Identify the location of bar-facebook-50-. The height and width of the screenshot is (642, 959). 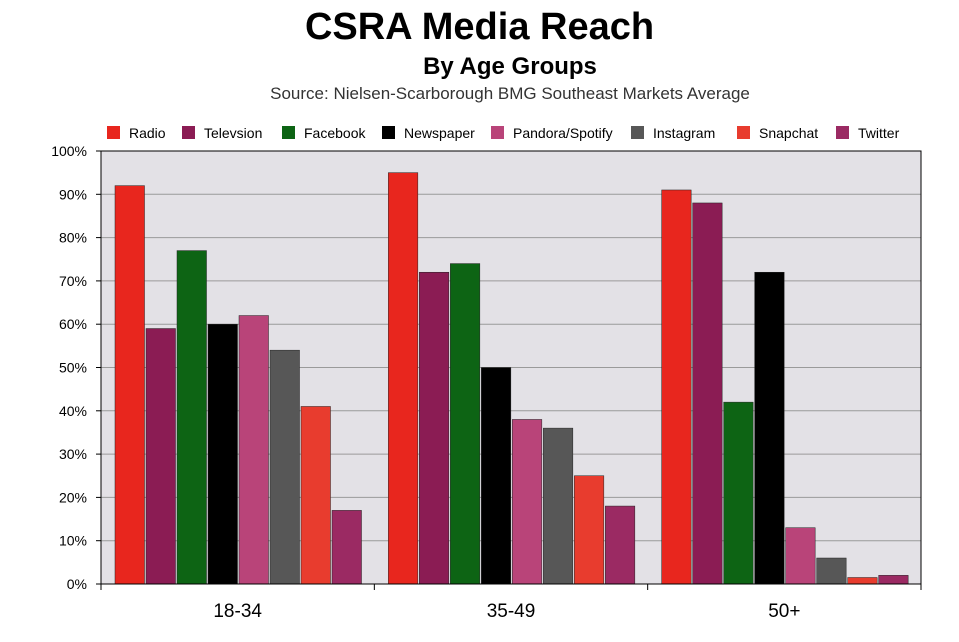
(738, 493).